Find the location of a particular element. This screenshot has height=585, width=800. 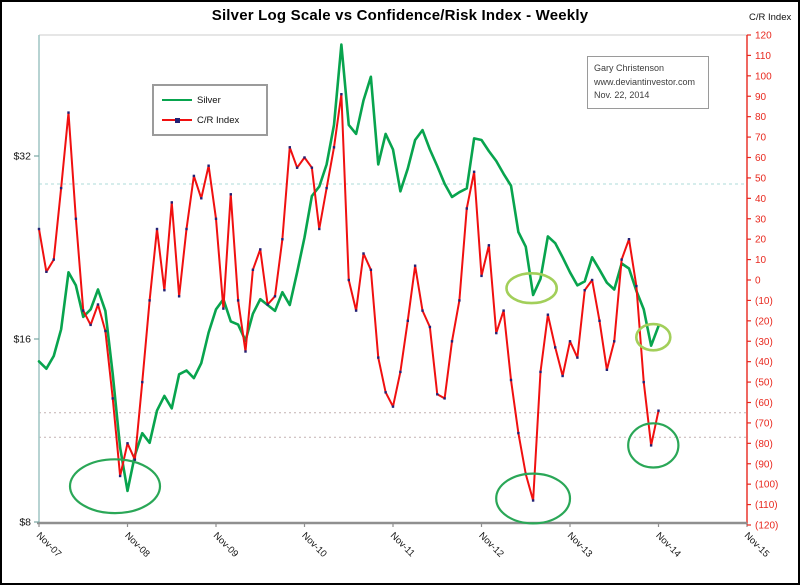

left-axis-label: $32 is located at coordinates (22, 157).